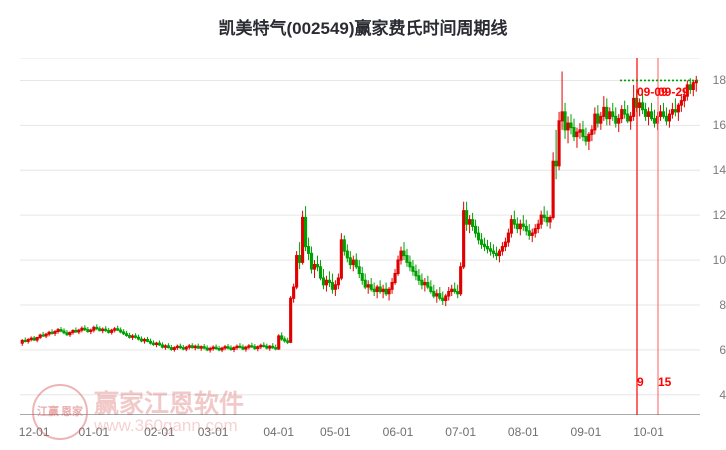 Image resolution: width=726 pixels, height=450 pixels. Describe the element at coordinates (713, 236) in the screenshot. I see `y-axis-labels: 18 16 14 12 10 8 6 4` at that location.